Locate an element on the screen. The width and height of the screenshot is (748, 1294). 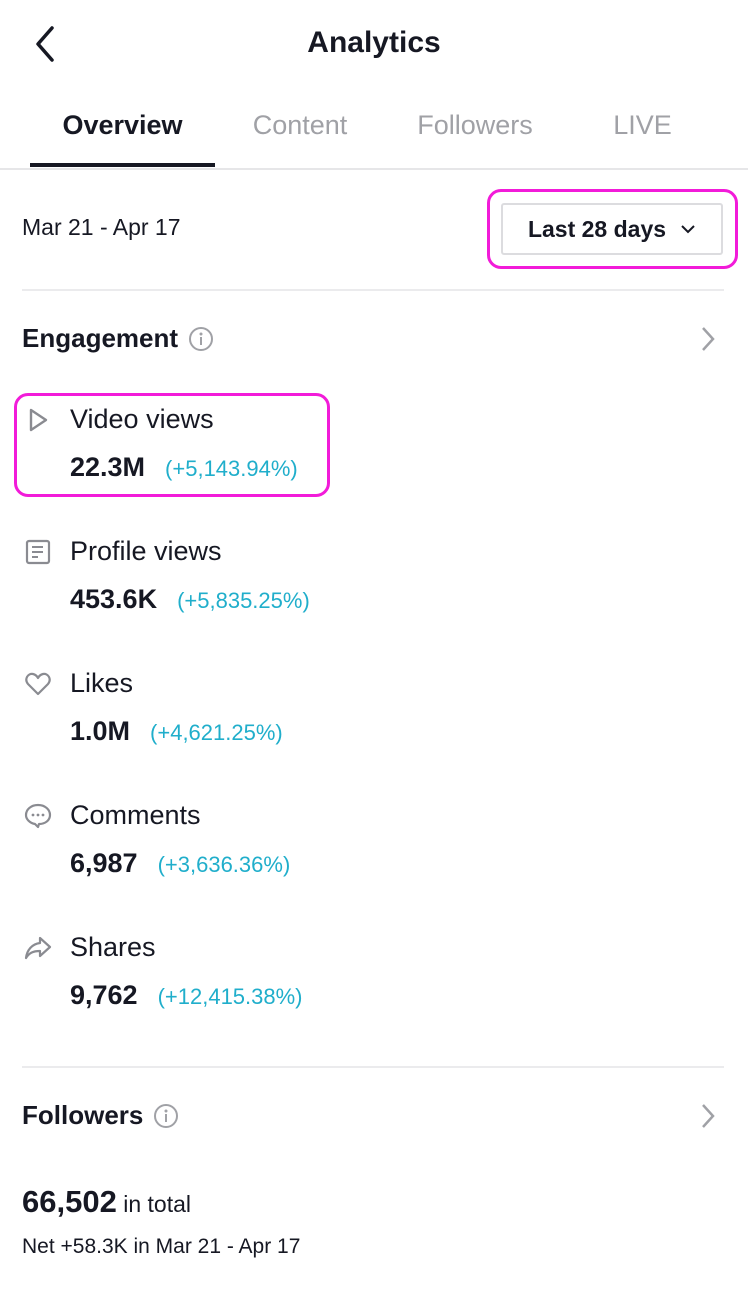
date-range: Mar 21 - Apr 17 is located at coordinates (101, 227).